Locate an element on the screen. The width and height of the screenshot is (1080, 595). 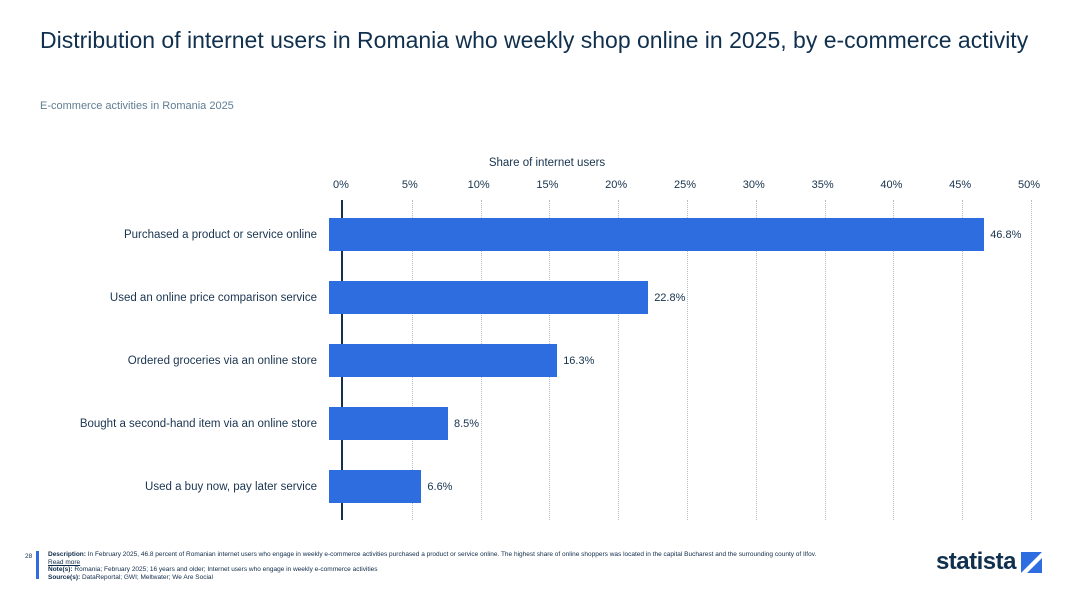
x-tick: 30% is located at coordinates (753, 185).